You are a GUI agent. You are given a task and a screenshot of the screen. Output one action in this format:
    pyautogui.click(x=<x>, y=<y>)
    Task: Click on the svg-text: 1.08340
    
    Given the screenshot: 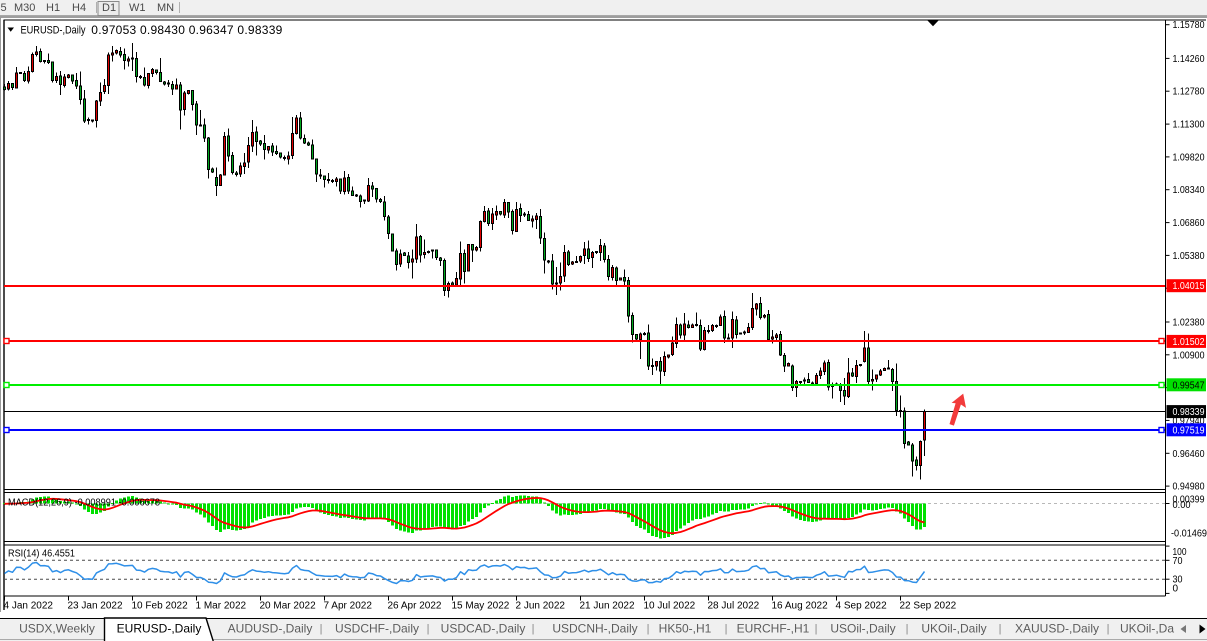 What is the action you would take?
    pyautogui.click(x=1189, y=190)
    